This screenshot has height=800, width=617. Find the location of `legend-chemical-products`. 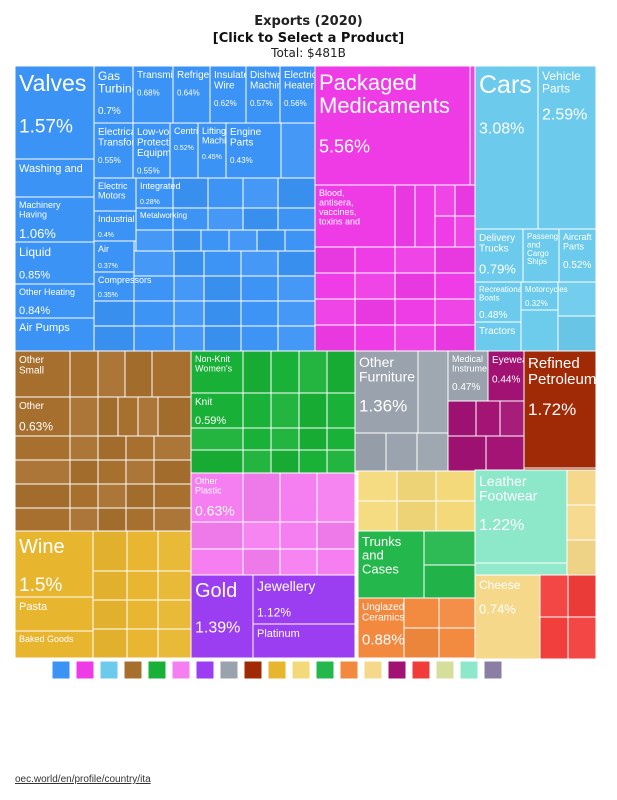

legend-chemical-products is located at coordinates (85, 670).